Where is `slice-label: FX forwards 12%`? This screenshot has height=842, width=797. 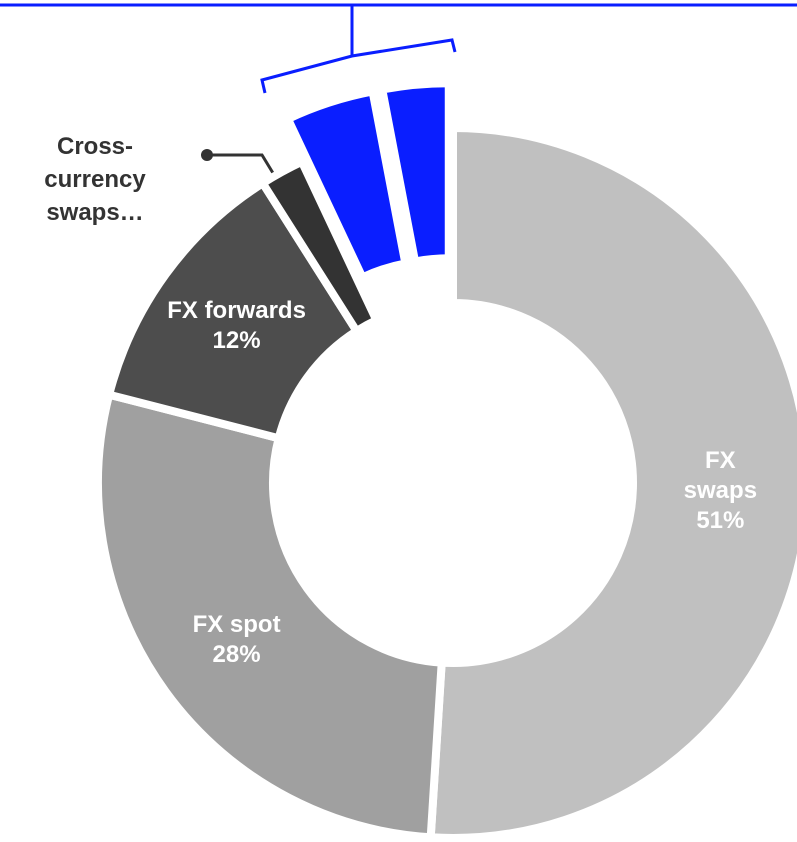
slice-label: FX forwards 12% is located at coordinates (236, 326).